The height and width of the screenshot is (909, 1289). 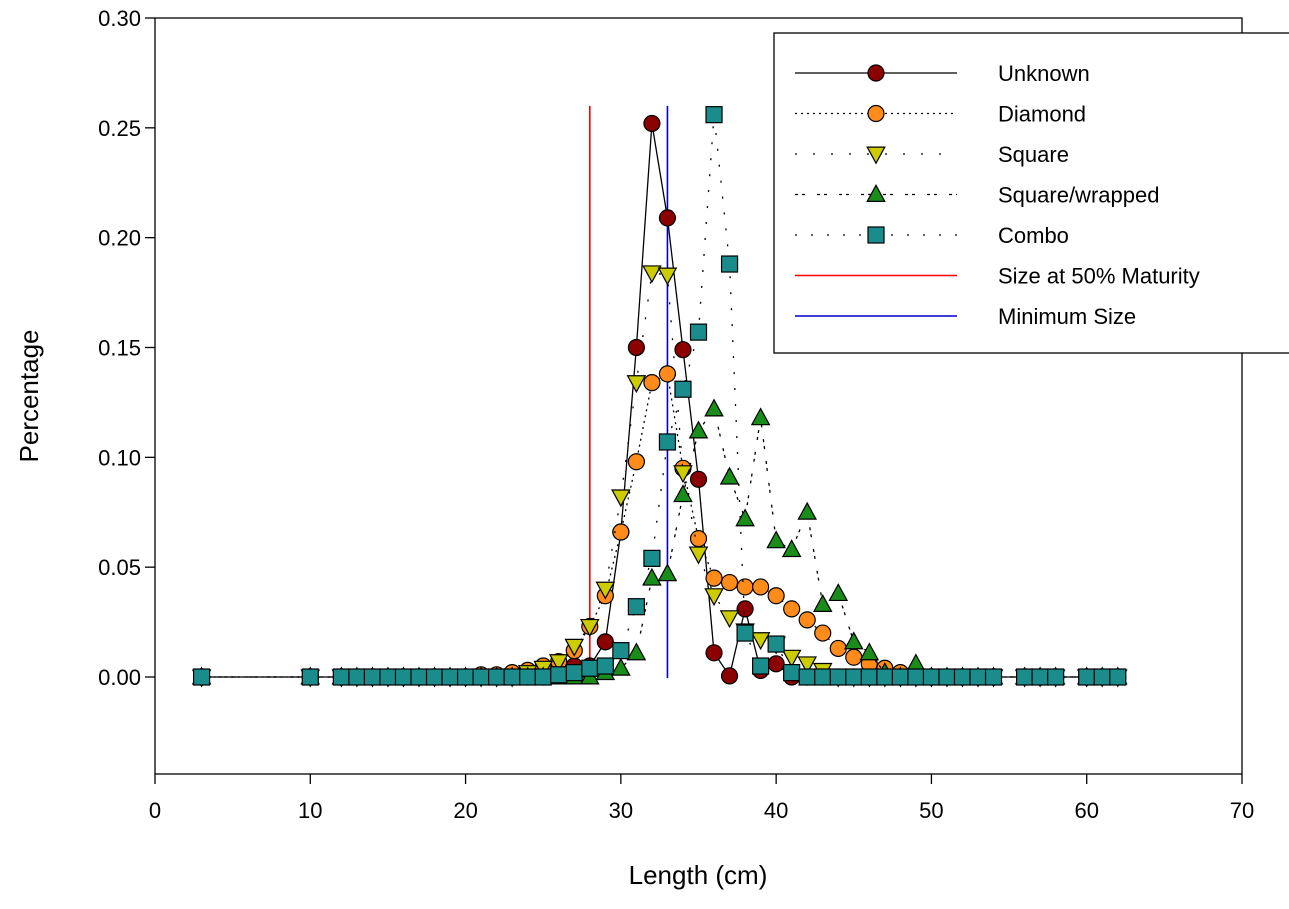 What do you see at coordinates (310, 810) in the screenshot?
I see `x-tick-label: 10` at bounding box center [310, 810].